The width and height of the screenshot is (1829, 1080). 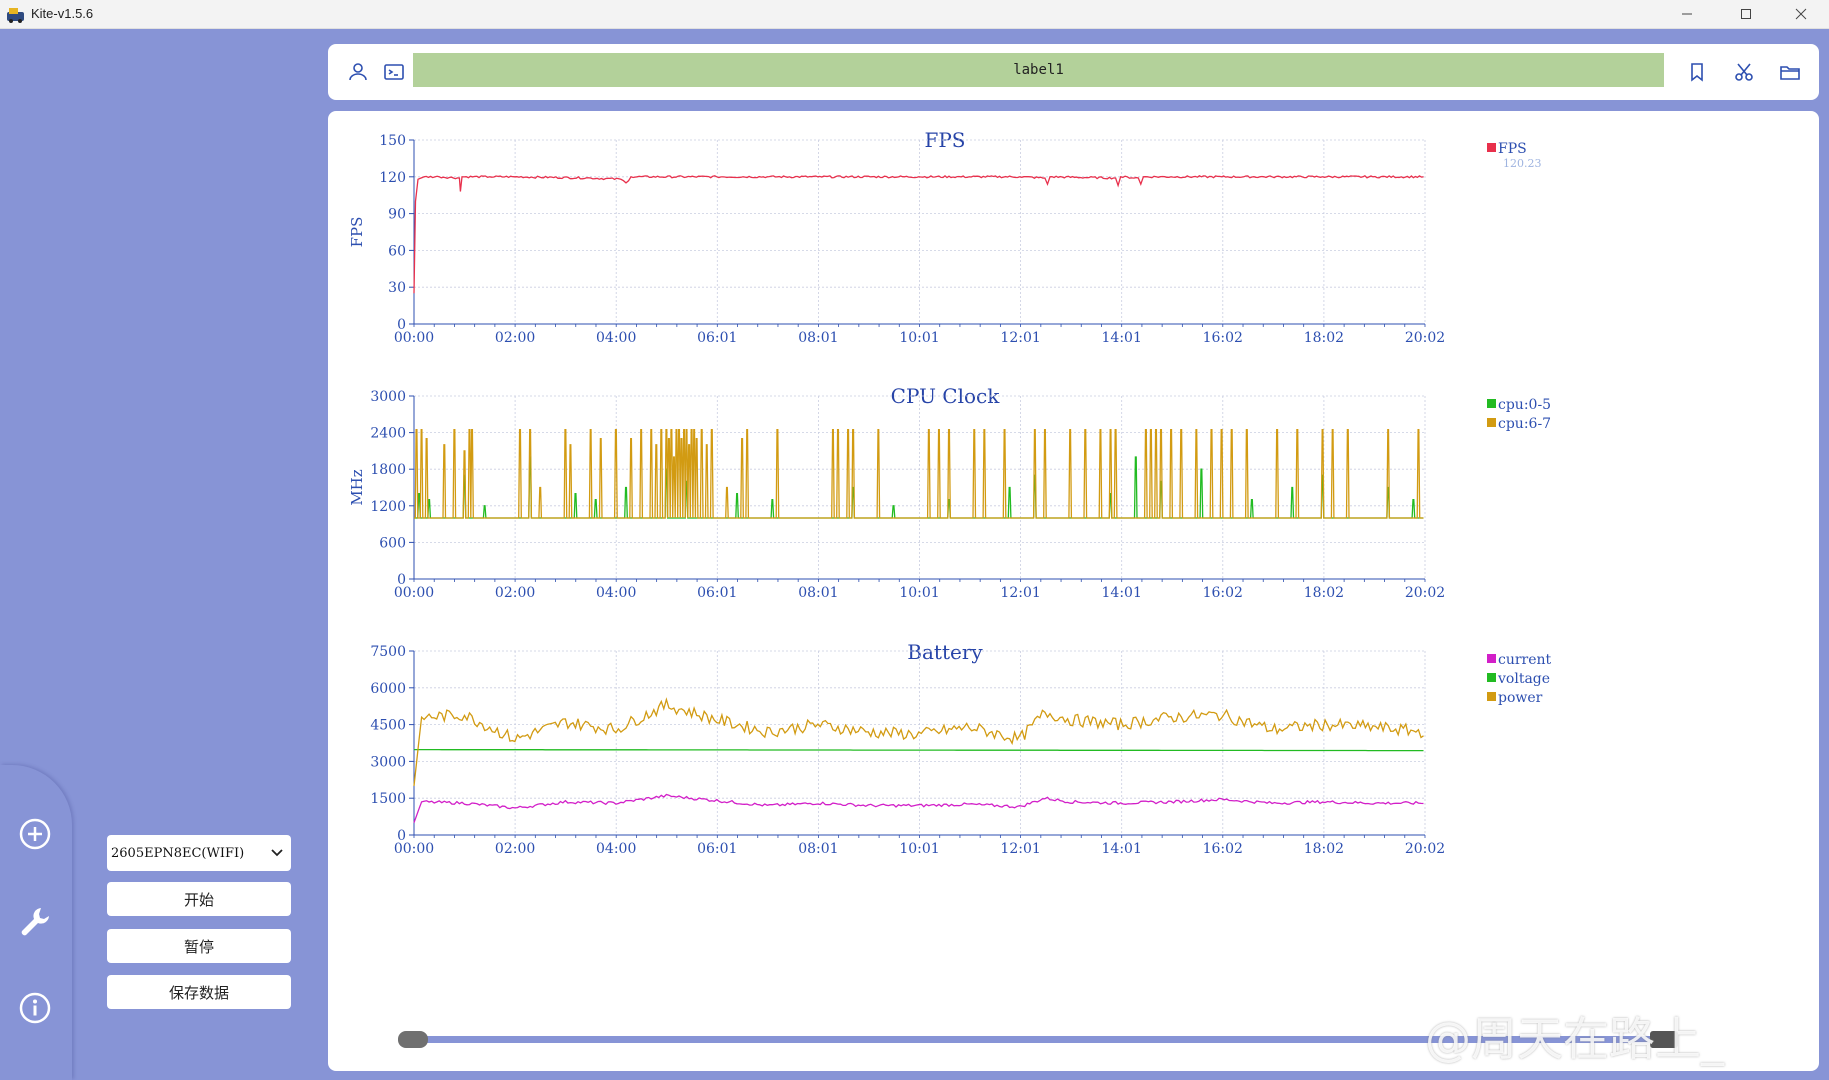 What do you see at coordinates (914, 14) in the screenshot?
I see `title-bar: Kite-v1.5.6` at bounding box center [914, 14].